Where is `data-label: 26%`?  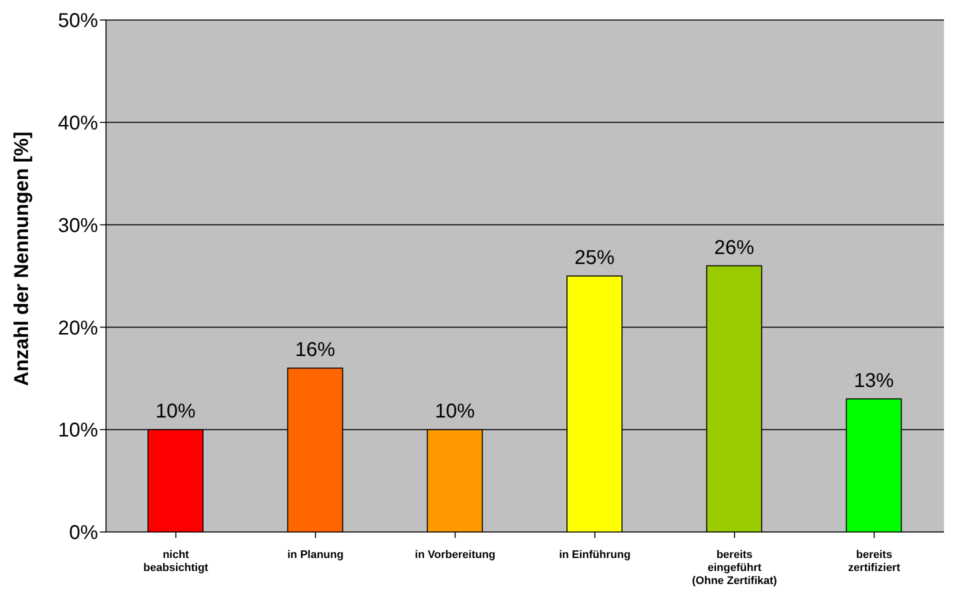
data-label: 26% is located at coordinates (734, 247).